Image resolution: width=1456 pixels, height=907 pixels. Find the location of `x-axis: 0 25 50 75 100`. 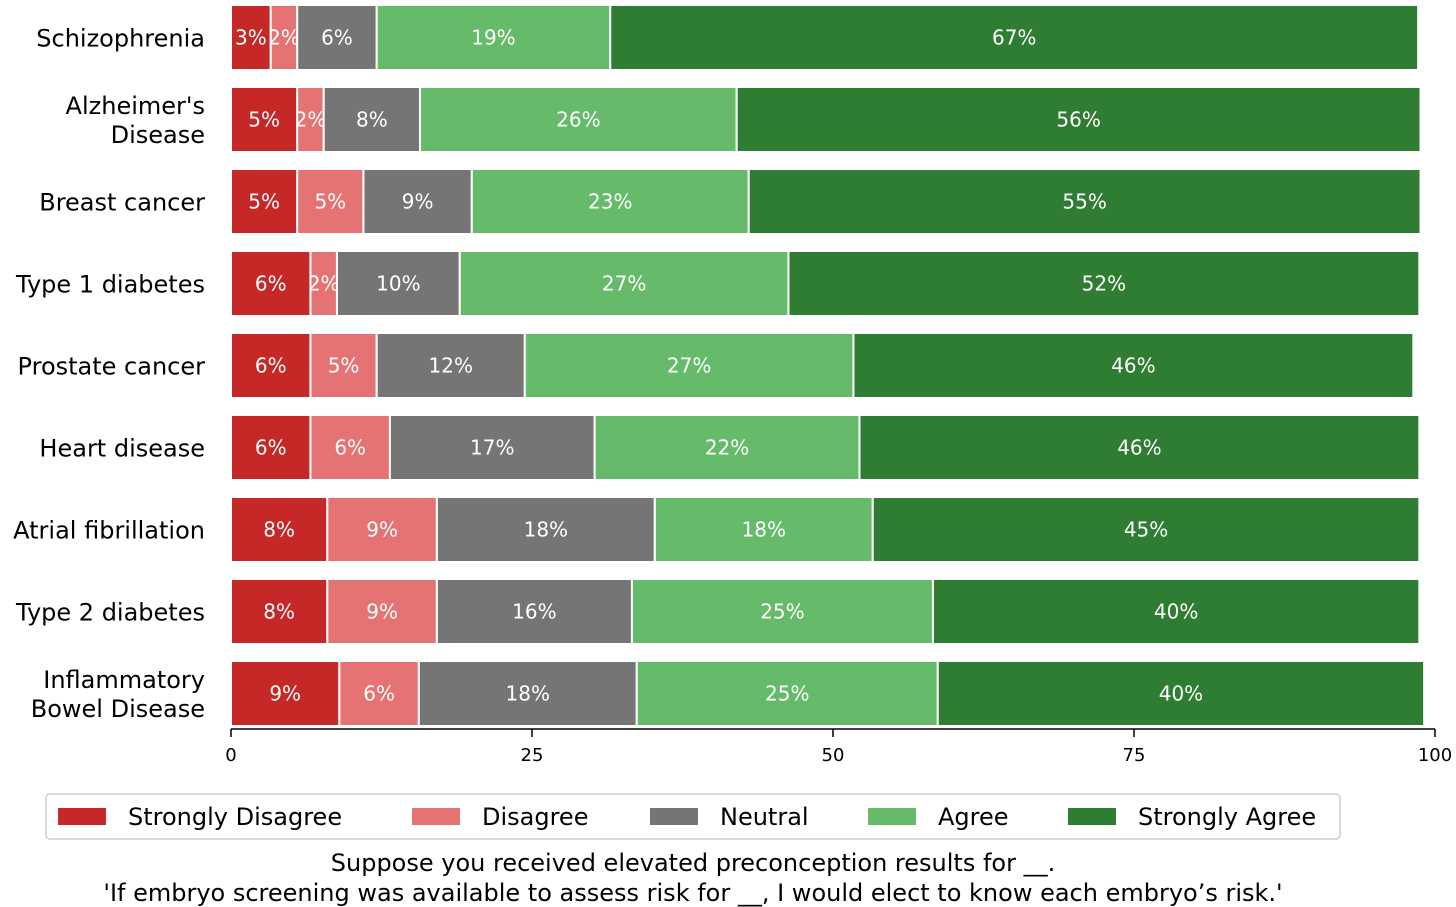

x-axis: 0 25 50 75 100 is located at coordinates (838, 747).